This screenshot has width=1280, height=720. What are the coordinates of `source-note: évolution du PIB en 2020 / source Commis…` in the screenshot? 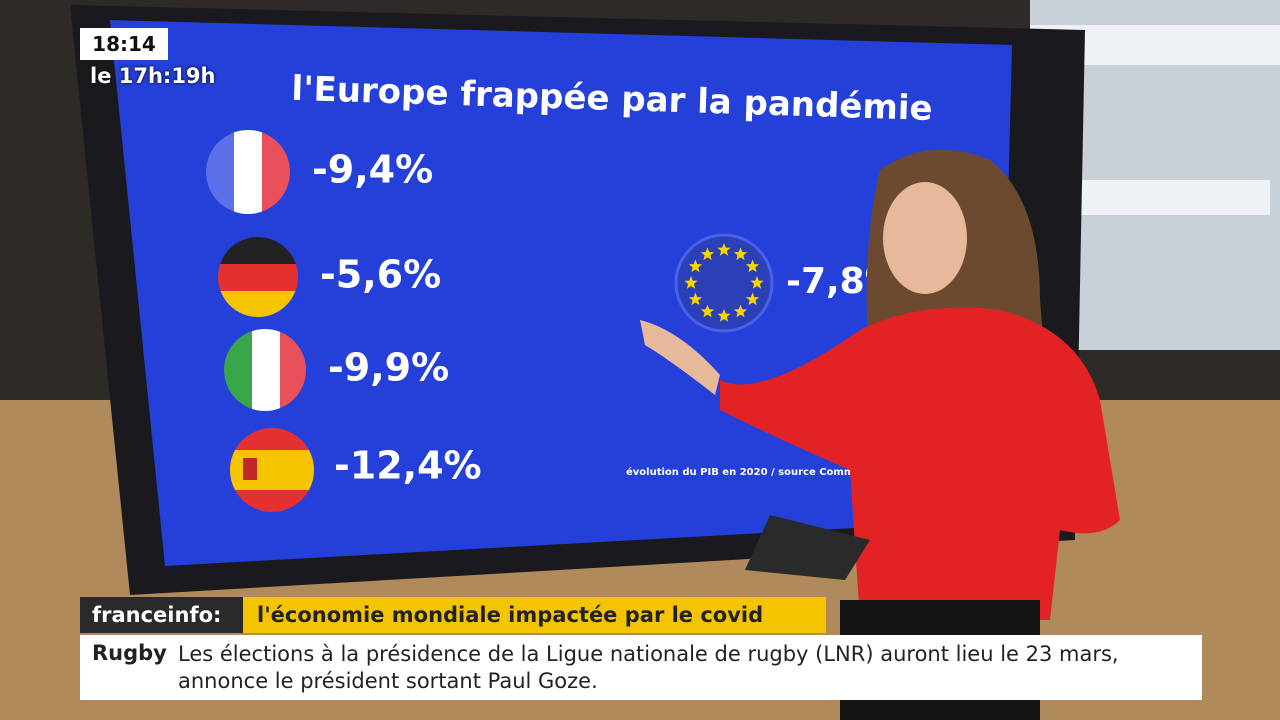 It's located at (756, 472).